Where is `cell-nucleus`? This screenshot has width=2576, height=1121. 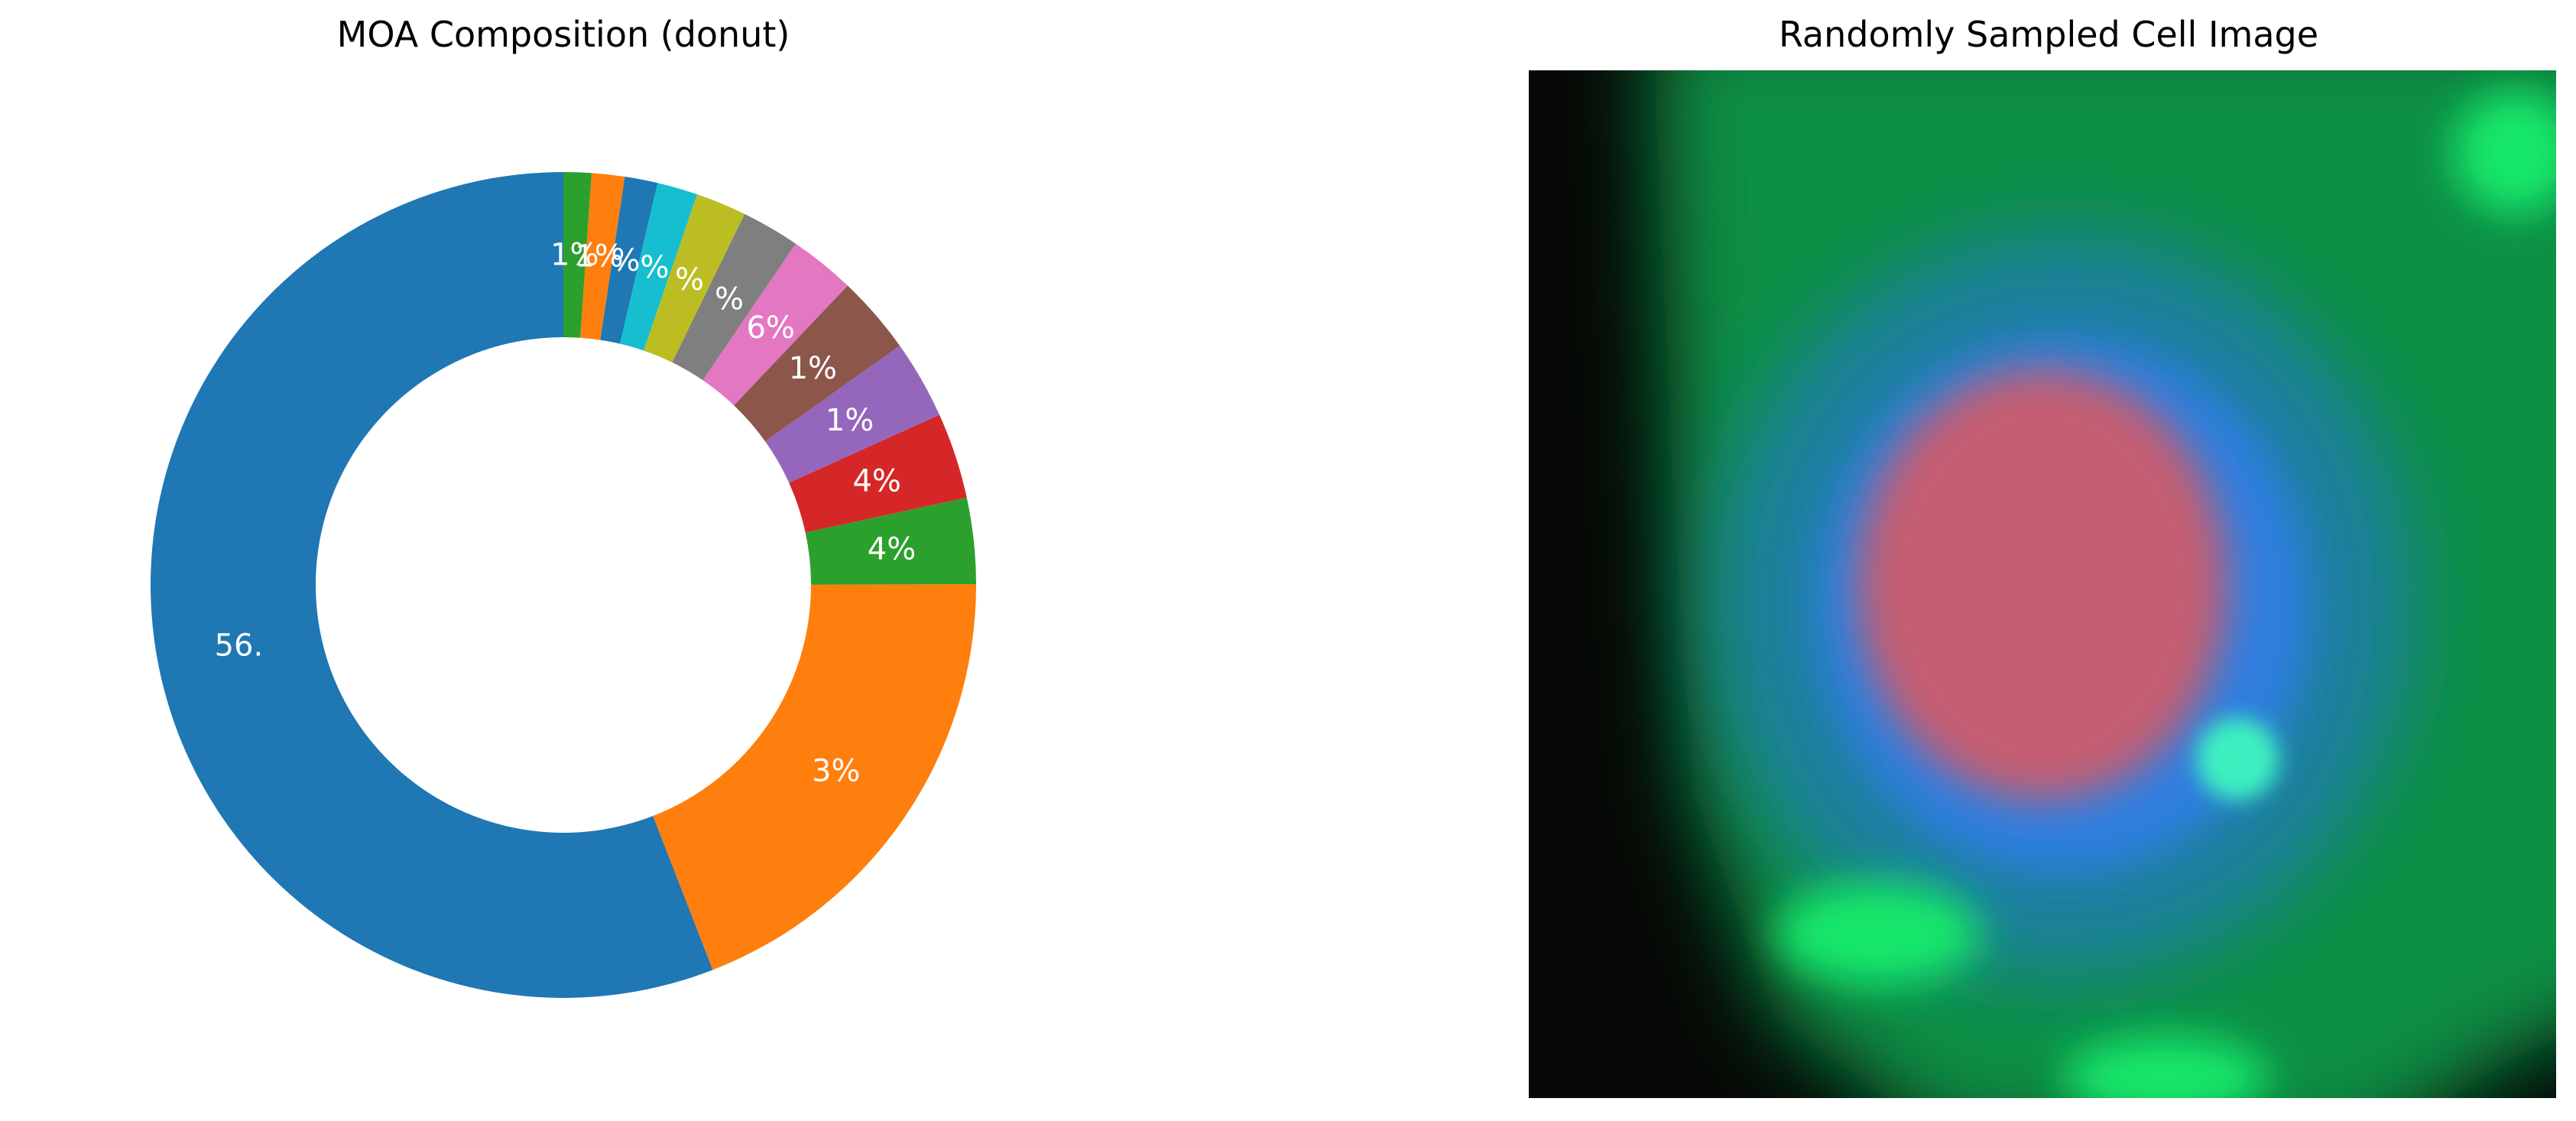 cell-nucleus is located at coordinates (2042, 585).